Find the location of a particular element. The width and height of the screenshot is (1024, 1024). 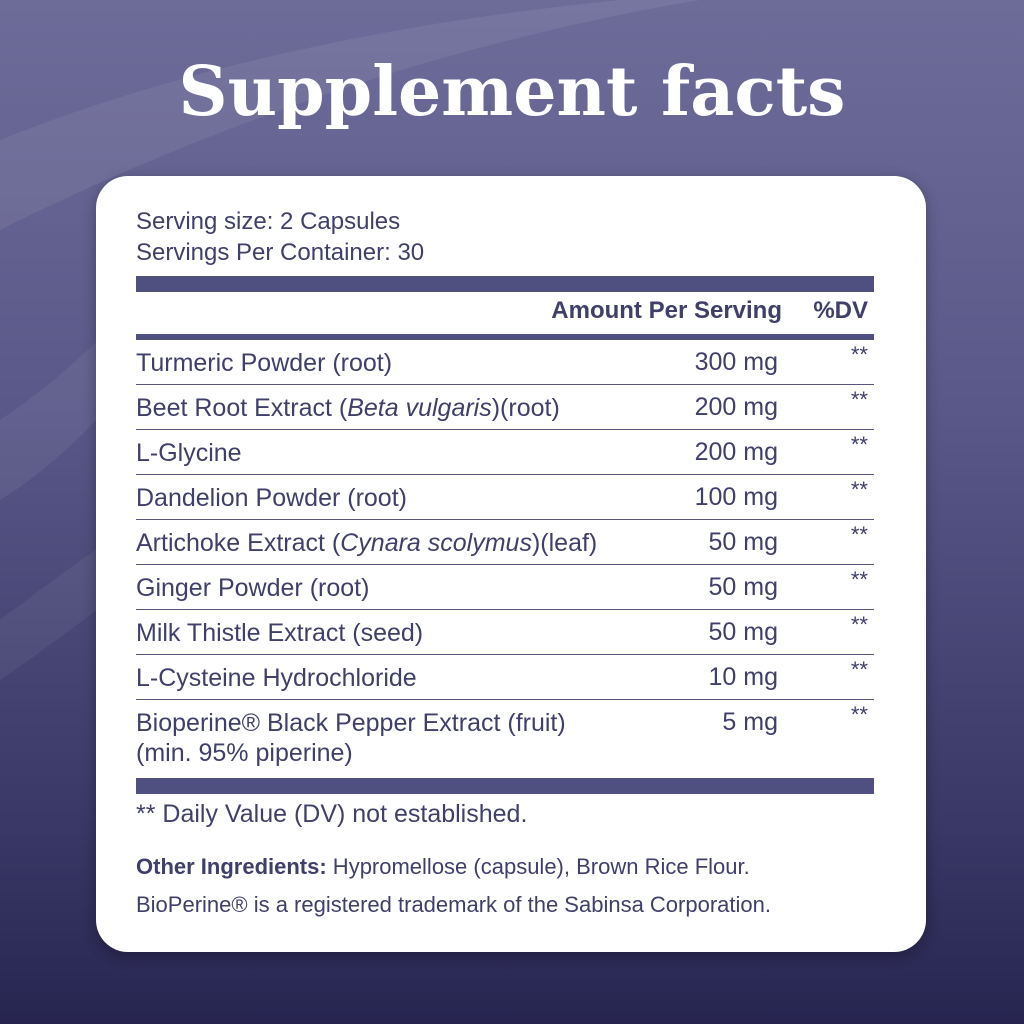

amount: 100 mg is located at coordinates (736, 497).